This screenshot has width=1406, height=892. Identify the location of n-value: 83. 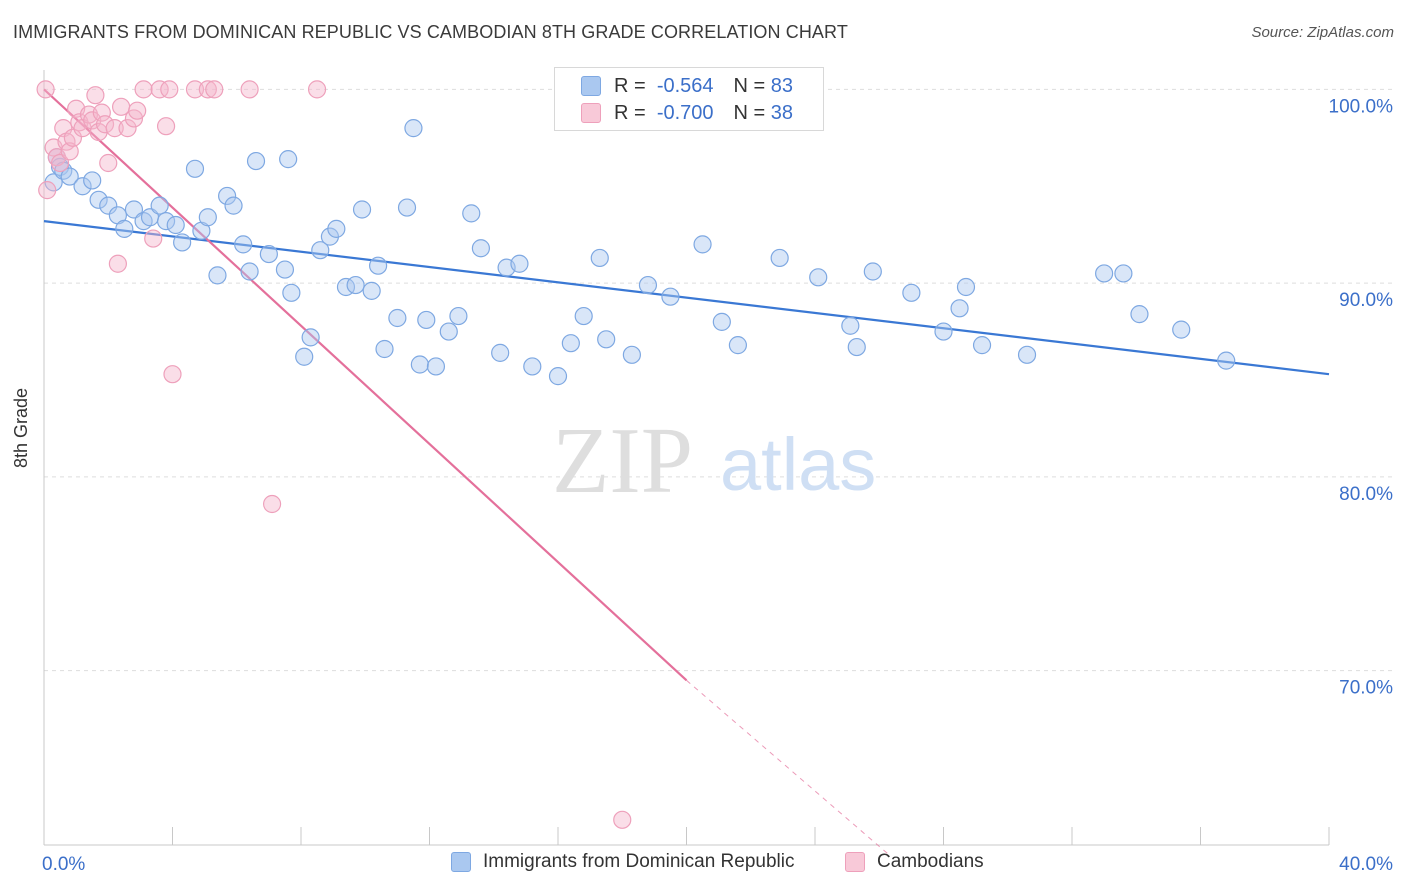
(782, 85).